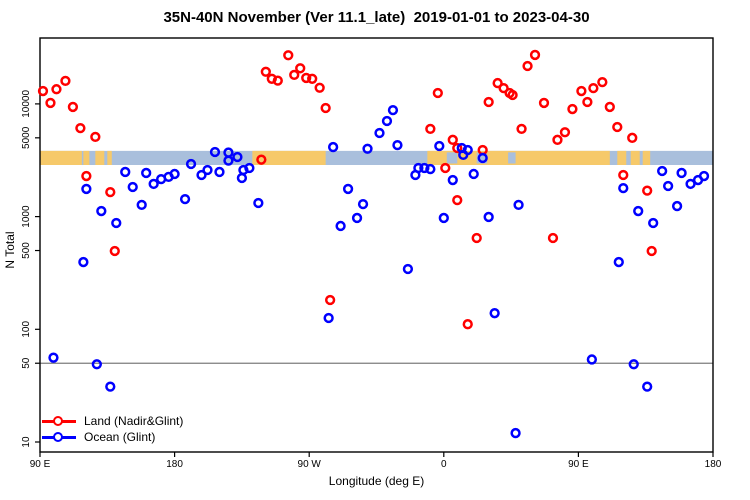  What do you see at coordinates (376, 157) in the screenshot?
I see `coast-band-ocean` at bounding box center [376, 157].